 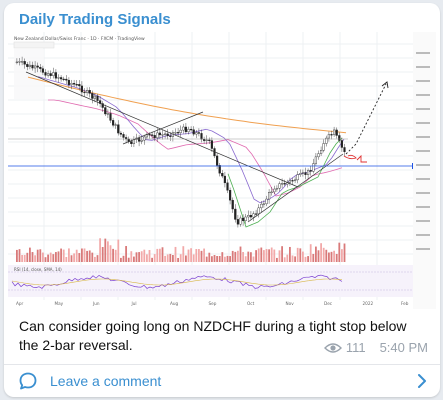 What do you see at coordinates (174, 303) in the screenshot?
I see `x-axis-label: Aug` at bounding box center [174, 303].